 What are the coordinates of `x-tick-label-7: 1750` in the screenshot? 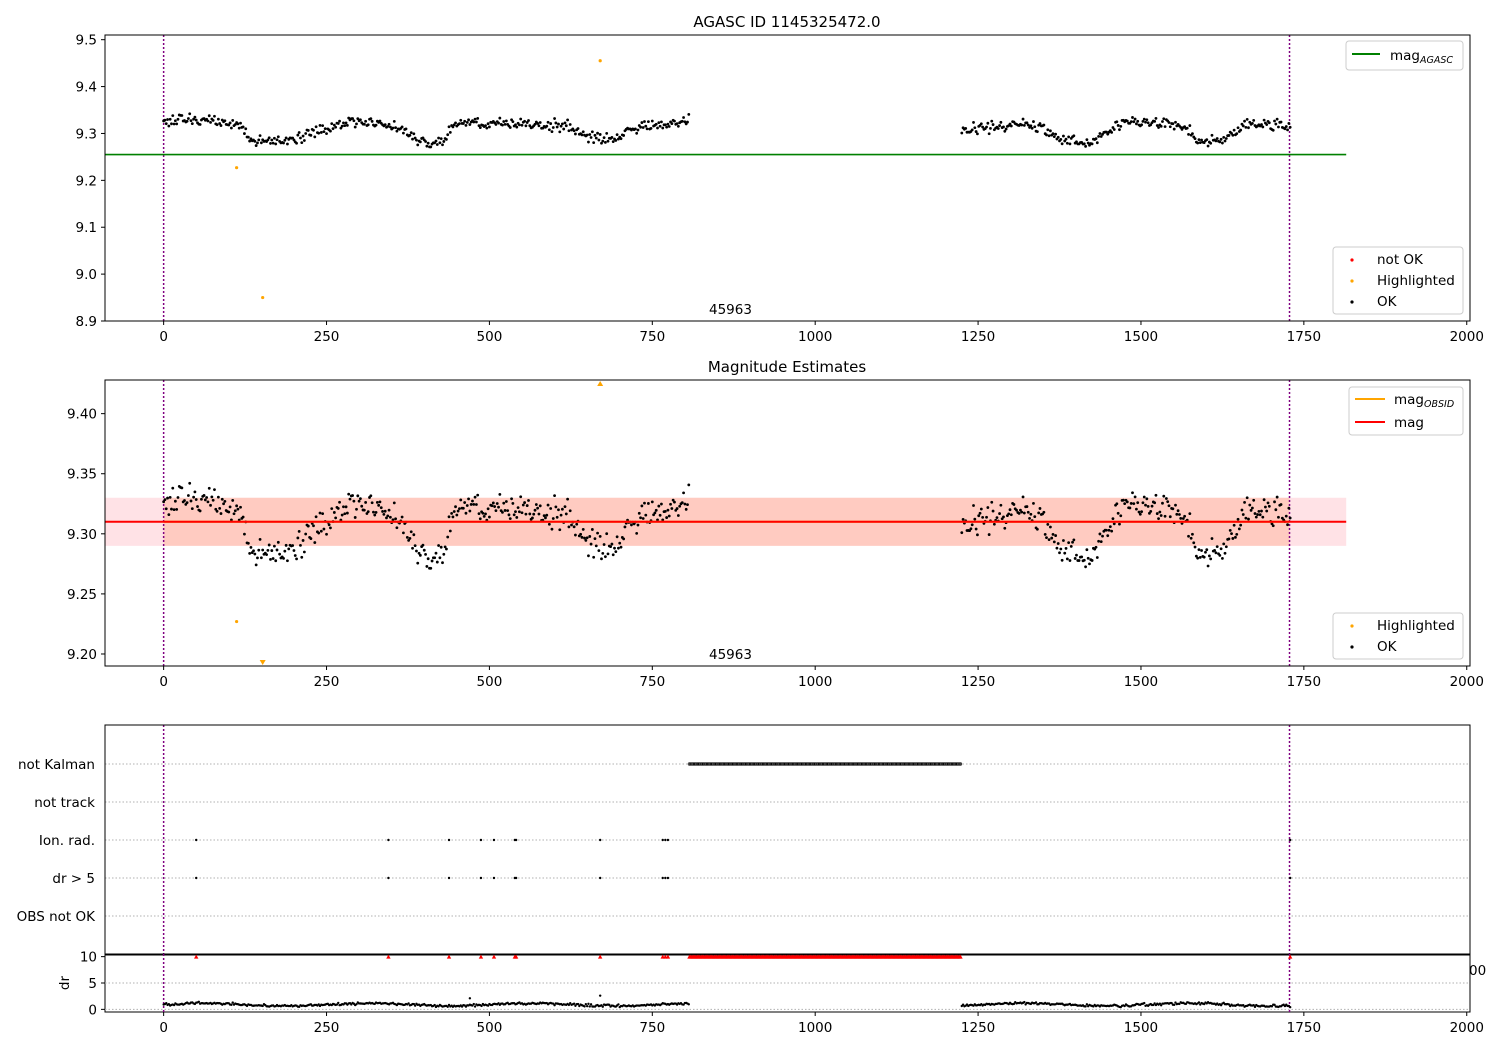 It's located at (1304, 682).